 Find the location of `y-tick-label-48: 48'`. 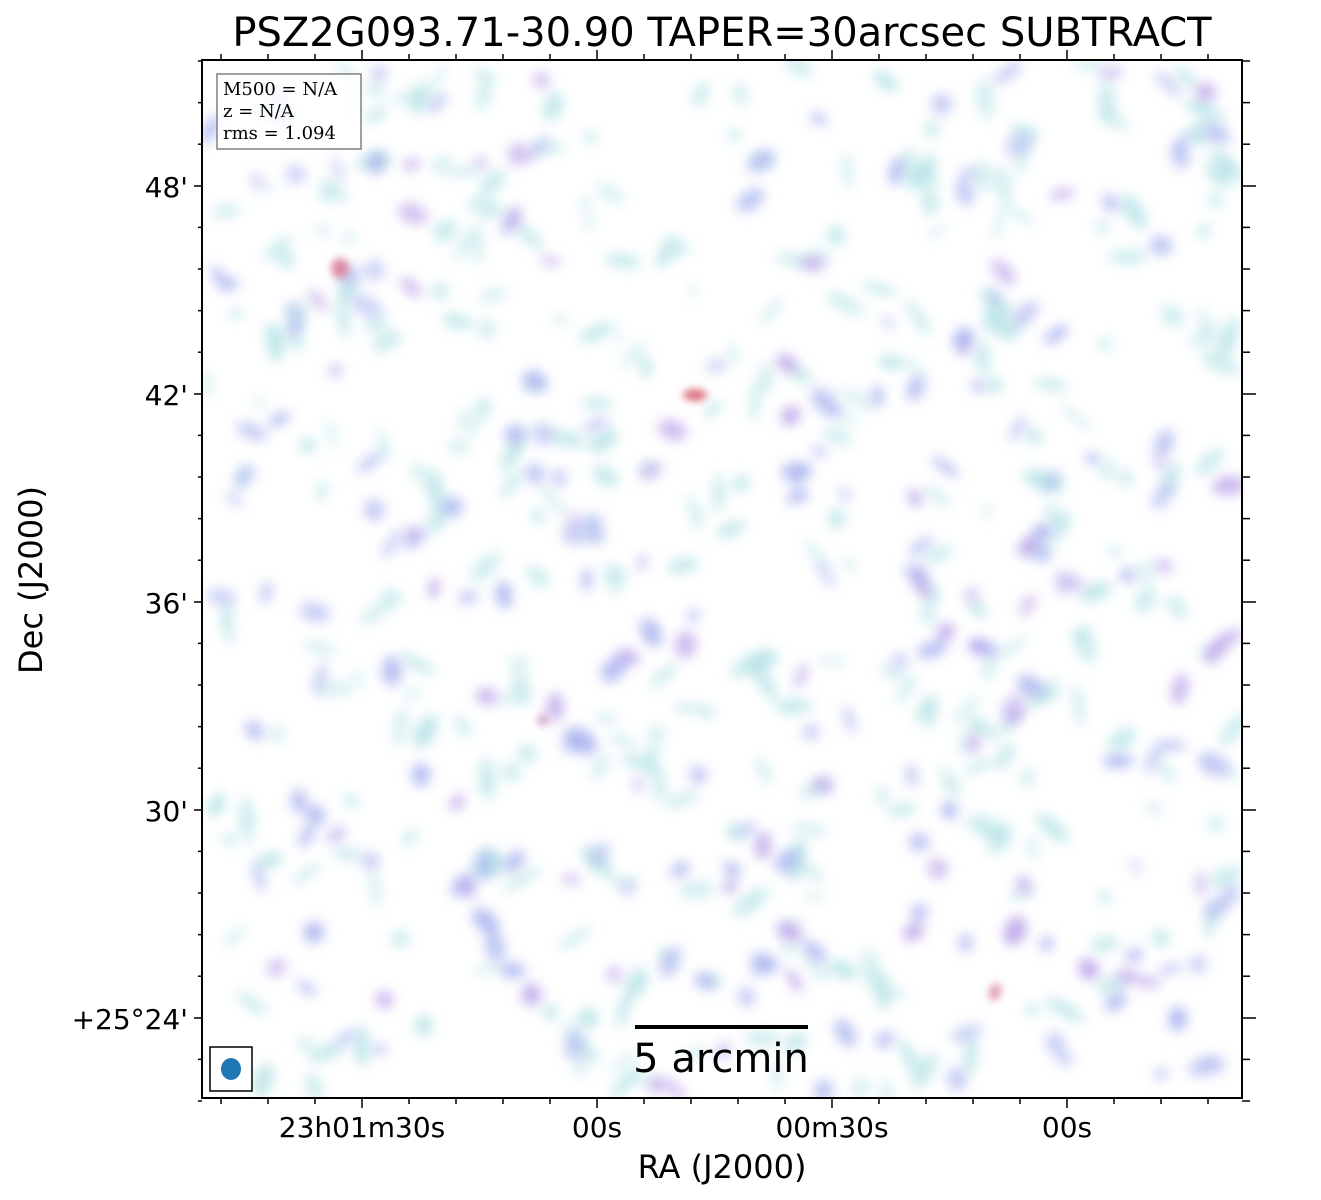

y-tick-label-48: 48' is located at coordinates (166, 187).